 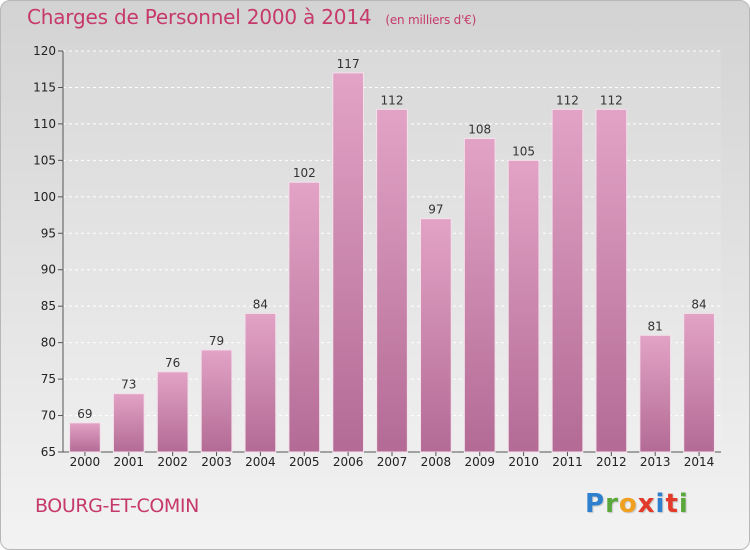 I want to click on bar-value-label: 73, so click(x=128, y=385).